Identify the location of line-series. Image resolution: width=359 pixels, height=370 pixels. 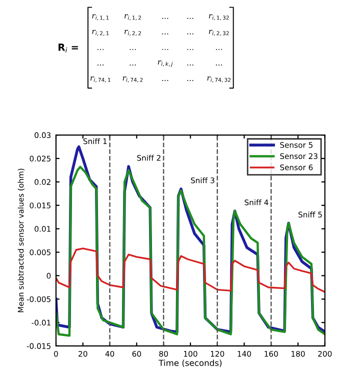
(190, 270).